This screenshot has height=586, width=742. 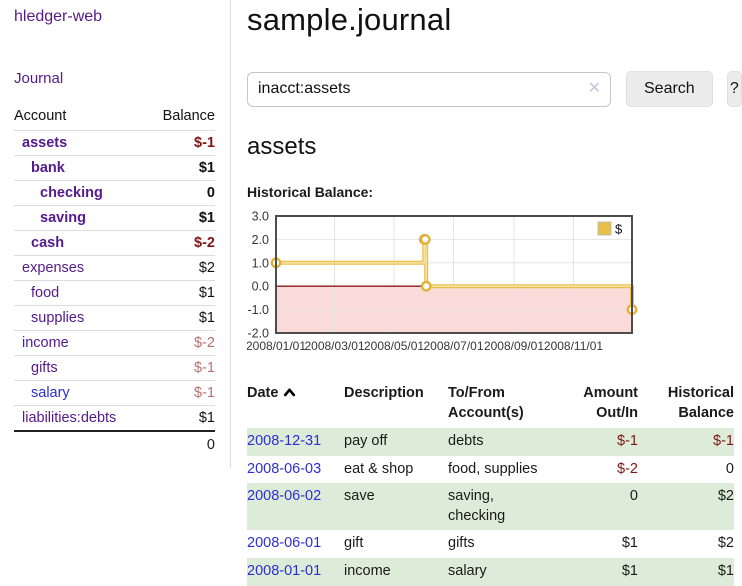 What do you see at coordinates (50, 393) in the screenshot?
I see `account-link-salary: salary` at bounding box center [50, 393].